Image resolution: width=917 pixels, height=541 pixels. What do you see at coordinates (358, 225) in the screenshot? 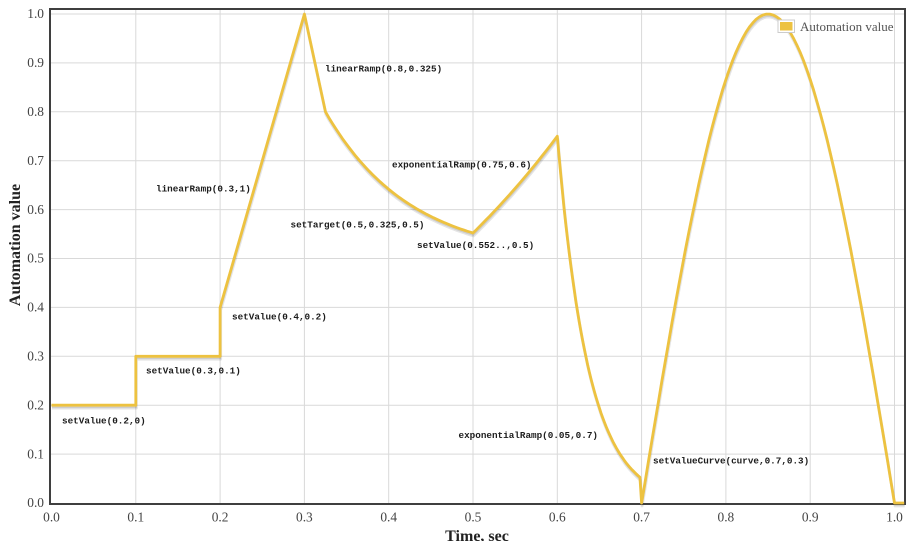
I see `svg-text: setTarget(0.5,0.325,0.5)` at bounding box center [358, 225].